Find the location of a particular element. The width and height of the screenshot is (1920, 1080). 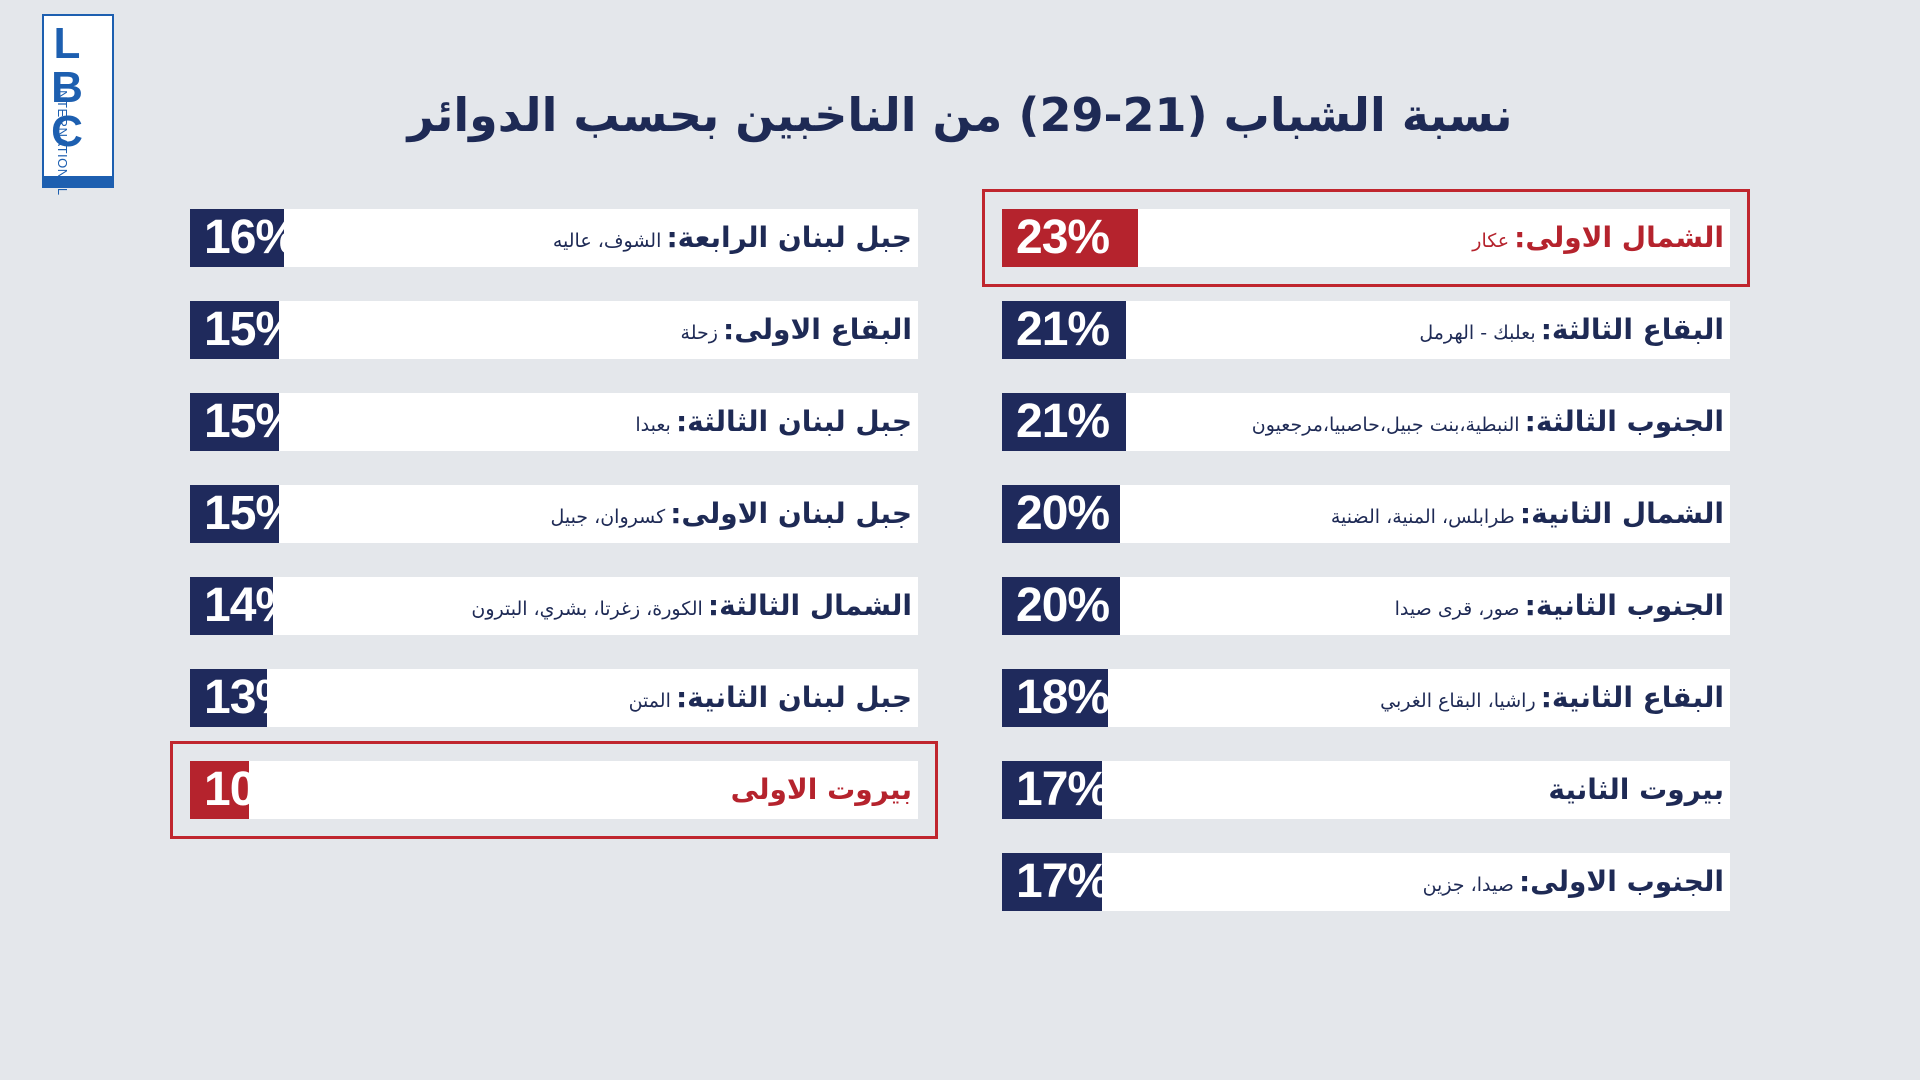

district-sub: عكار is located at coordinates (1491, 241).